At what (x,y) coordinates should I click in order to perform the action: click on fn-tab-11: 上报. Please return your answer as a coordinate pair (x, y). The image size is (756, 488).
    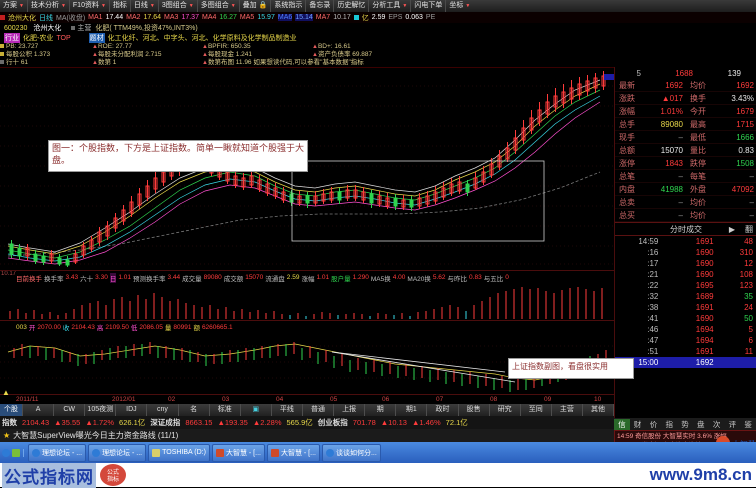
    Looking at the image, I should click on (350, 410).